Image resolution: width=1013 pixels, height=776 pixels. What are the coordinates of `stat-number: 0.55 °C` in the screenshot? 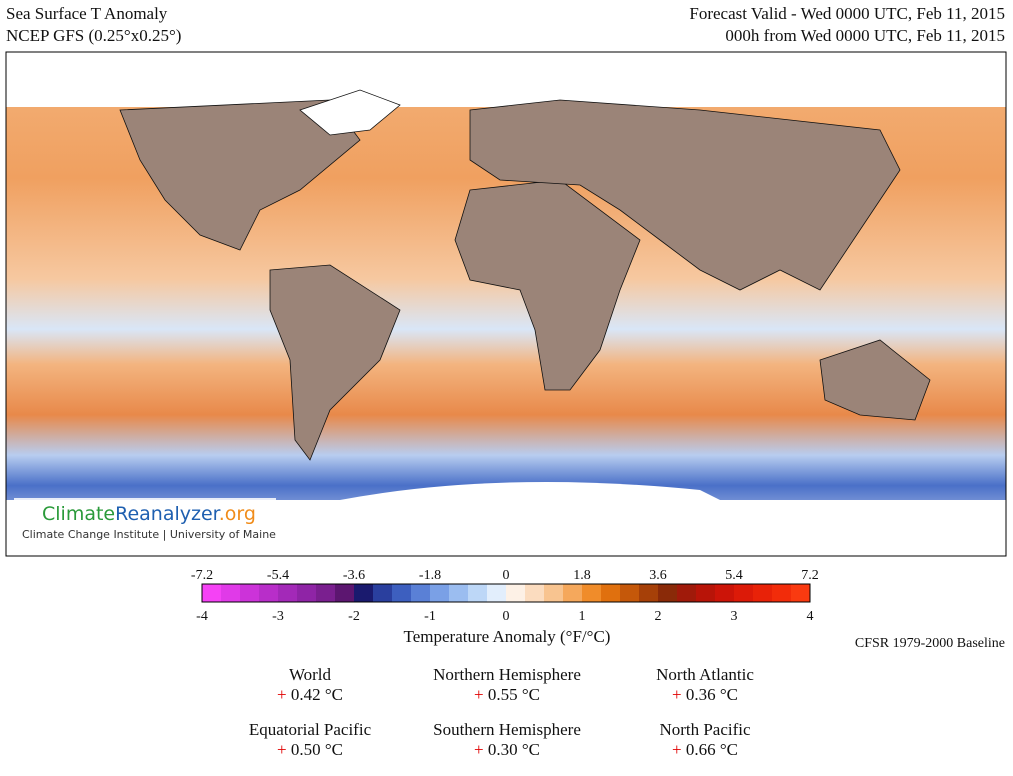 It's located at (514, 694).